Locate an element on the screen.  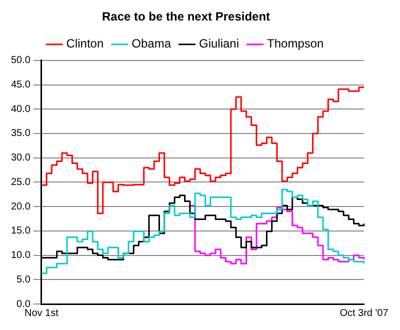
chart-title: Race to be the next President is located at coordinates (186, 17).